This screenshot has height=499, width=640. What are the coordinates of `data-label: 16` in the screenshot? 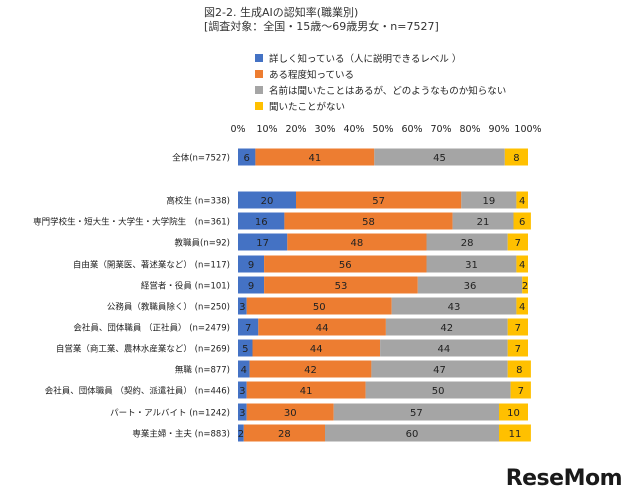 It's located at (261, 222).